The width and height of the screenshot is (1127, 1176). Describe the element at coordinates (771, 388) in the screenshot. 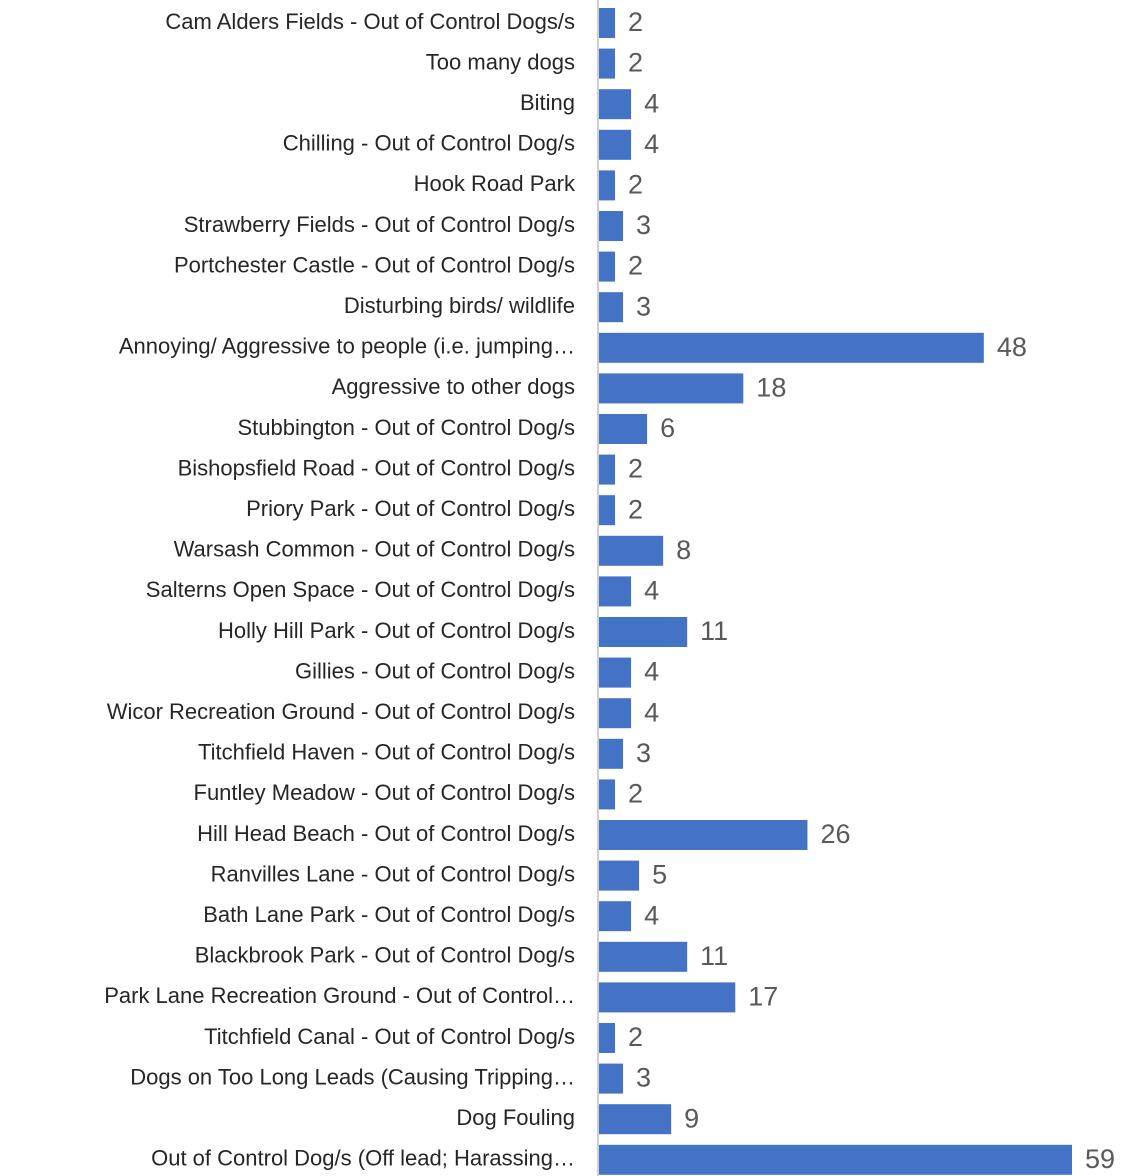

I see `value-label: 18` at that location.